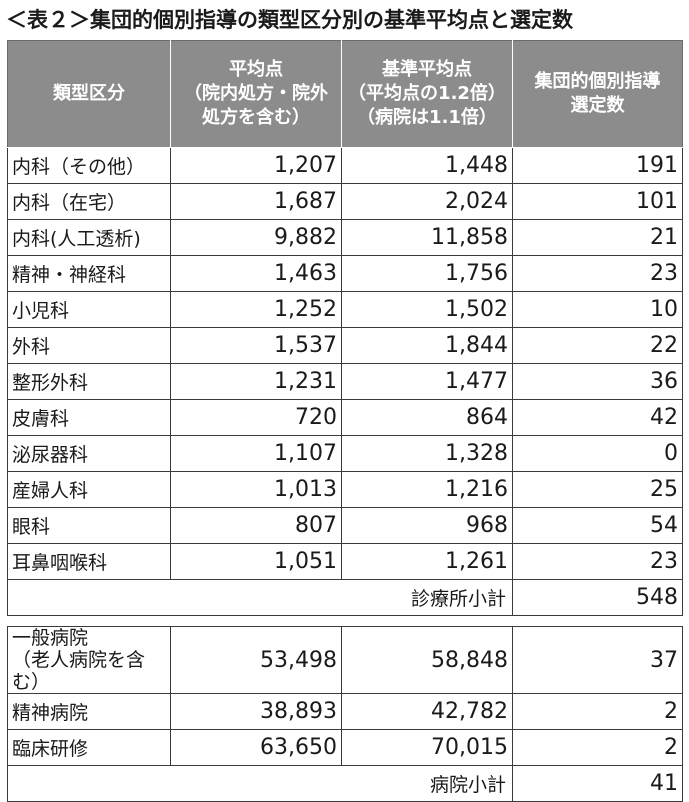 The width and height of the screenshot is (689, 802). What do you see at coordinates (597, 597) in the screenshot?
I see `clinic-subtotal-count: 548` at bounding box center [597, 597].